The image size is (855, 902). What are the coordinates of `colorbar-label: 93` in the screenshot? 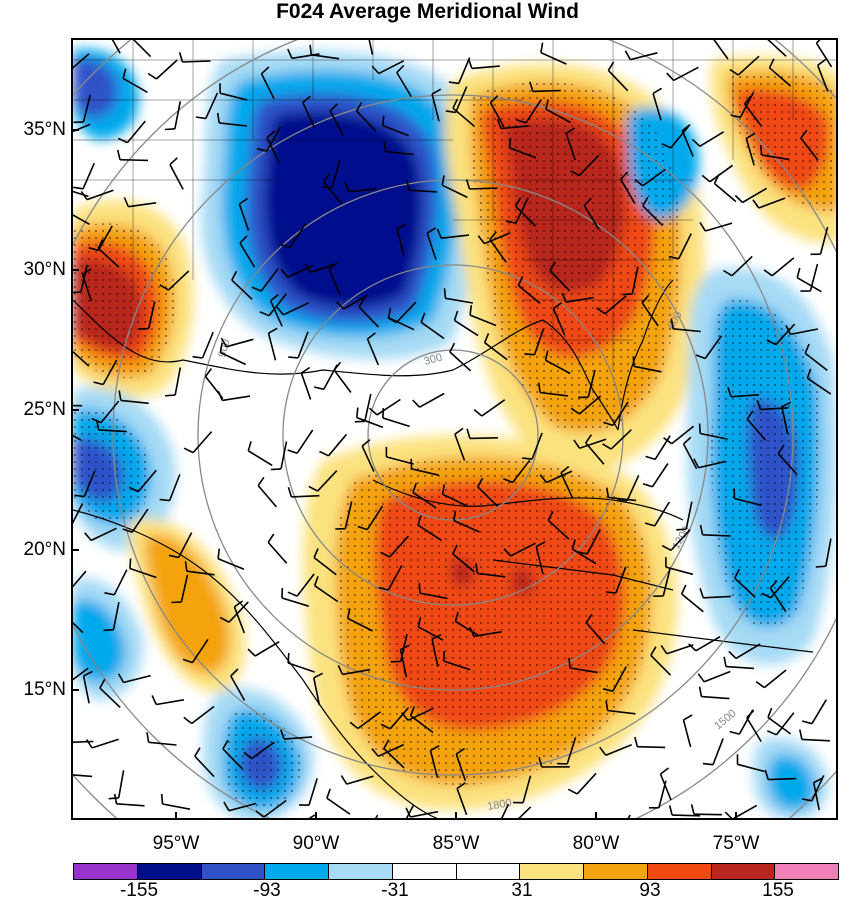 It's located at (650, 891).